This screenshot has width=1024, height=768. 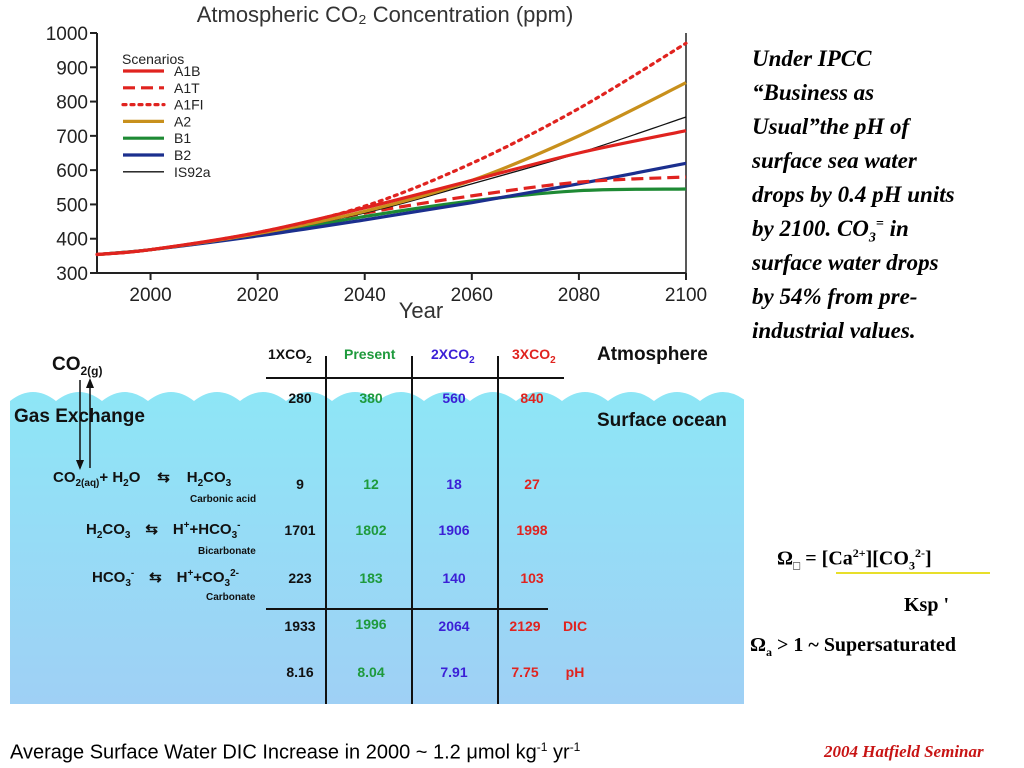 I want to click on hdr-text: 1XCO, so click(x=287, y=354).